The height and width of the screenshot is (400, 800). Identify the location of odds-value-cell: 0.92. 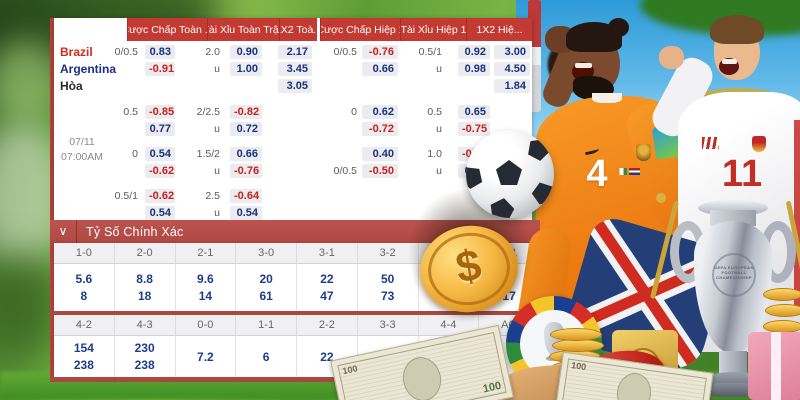
(474, 51).